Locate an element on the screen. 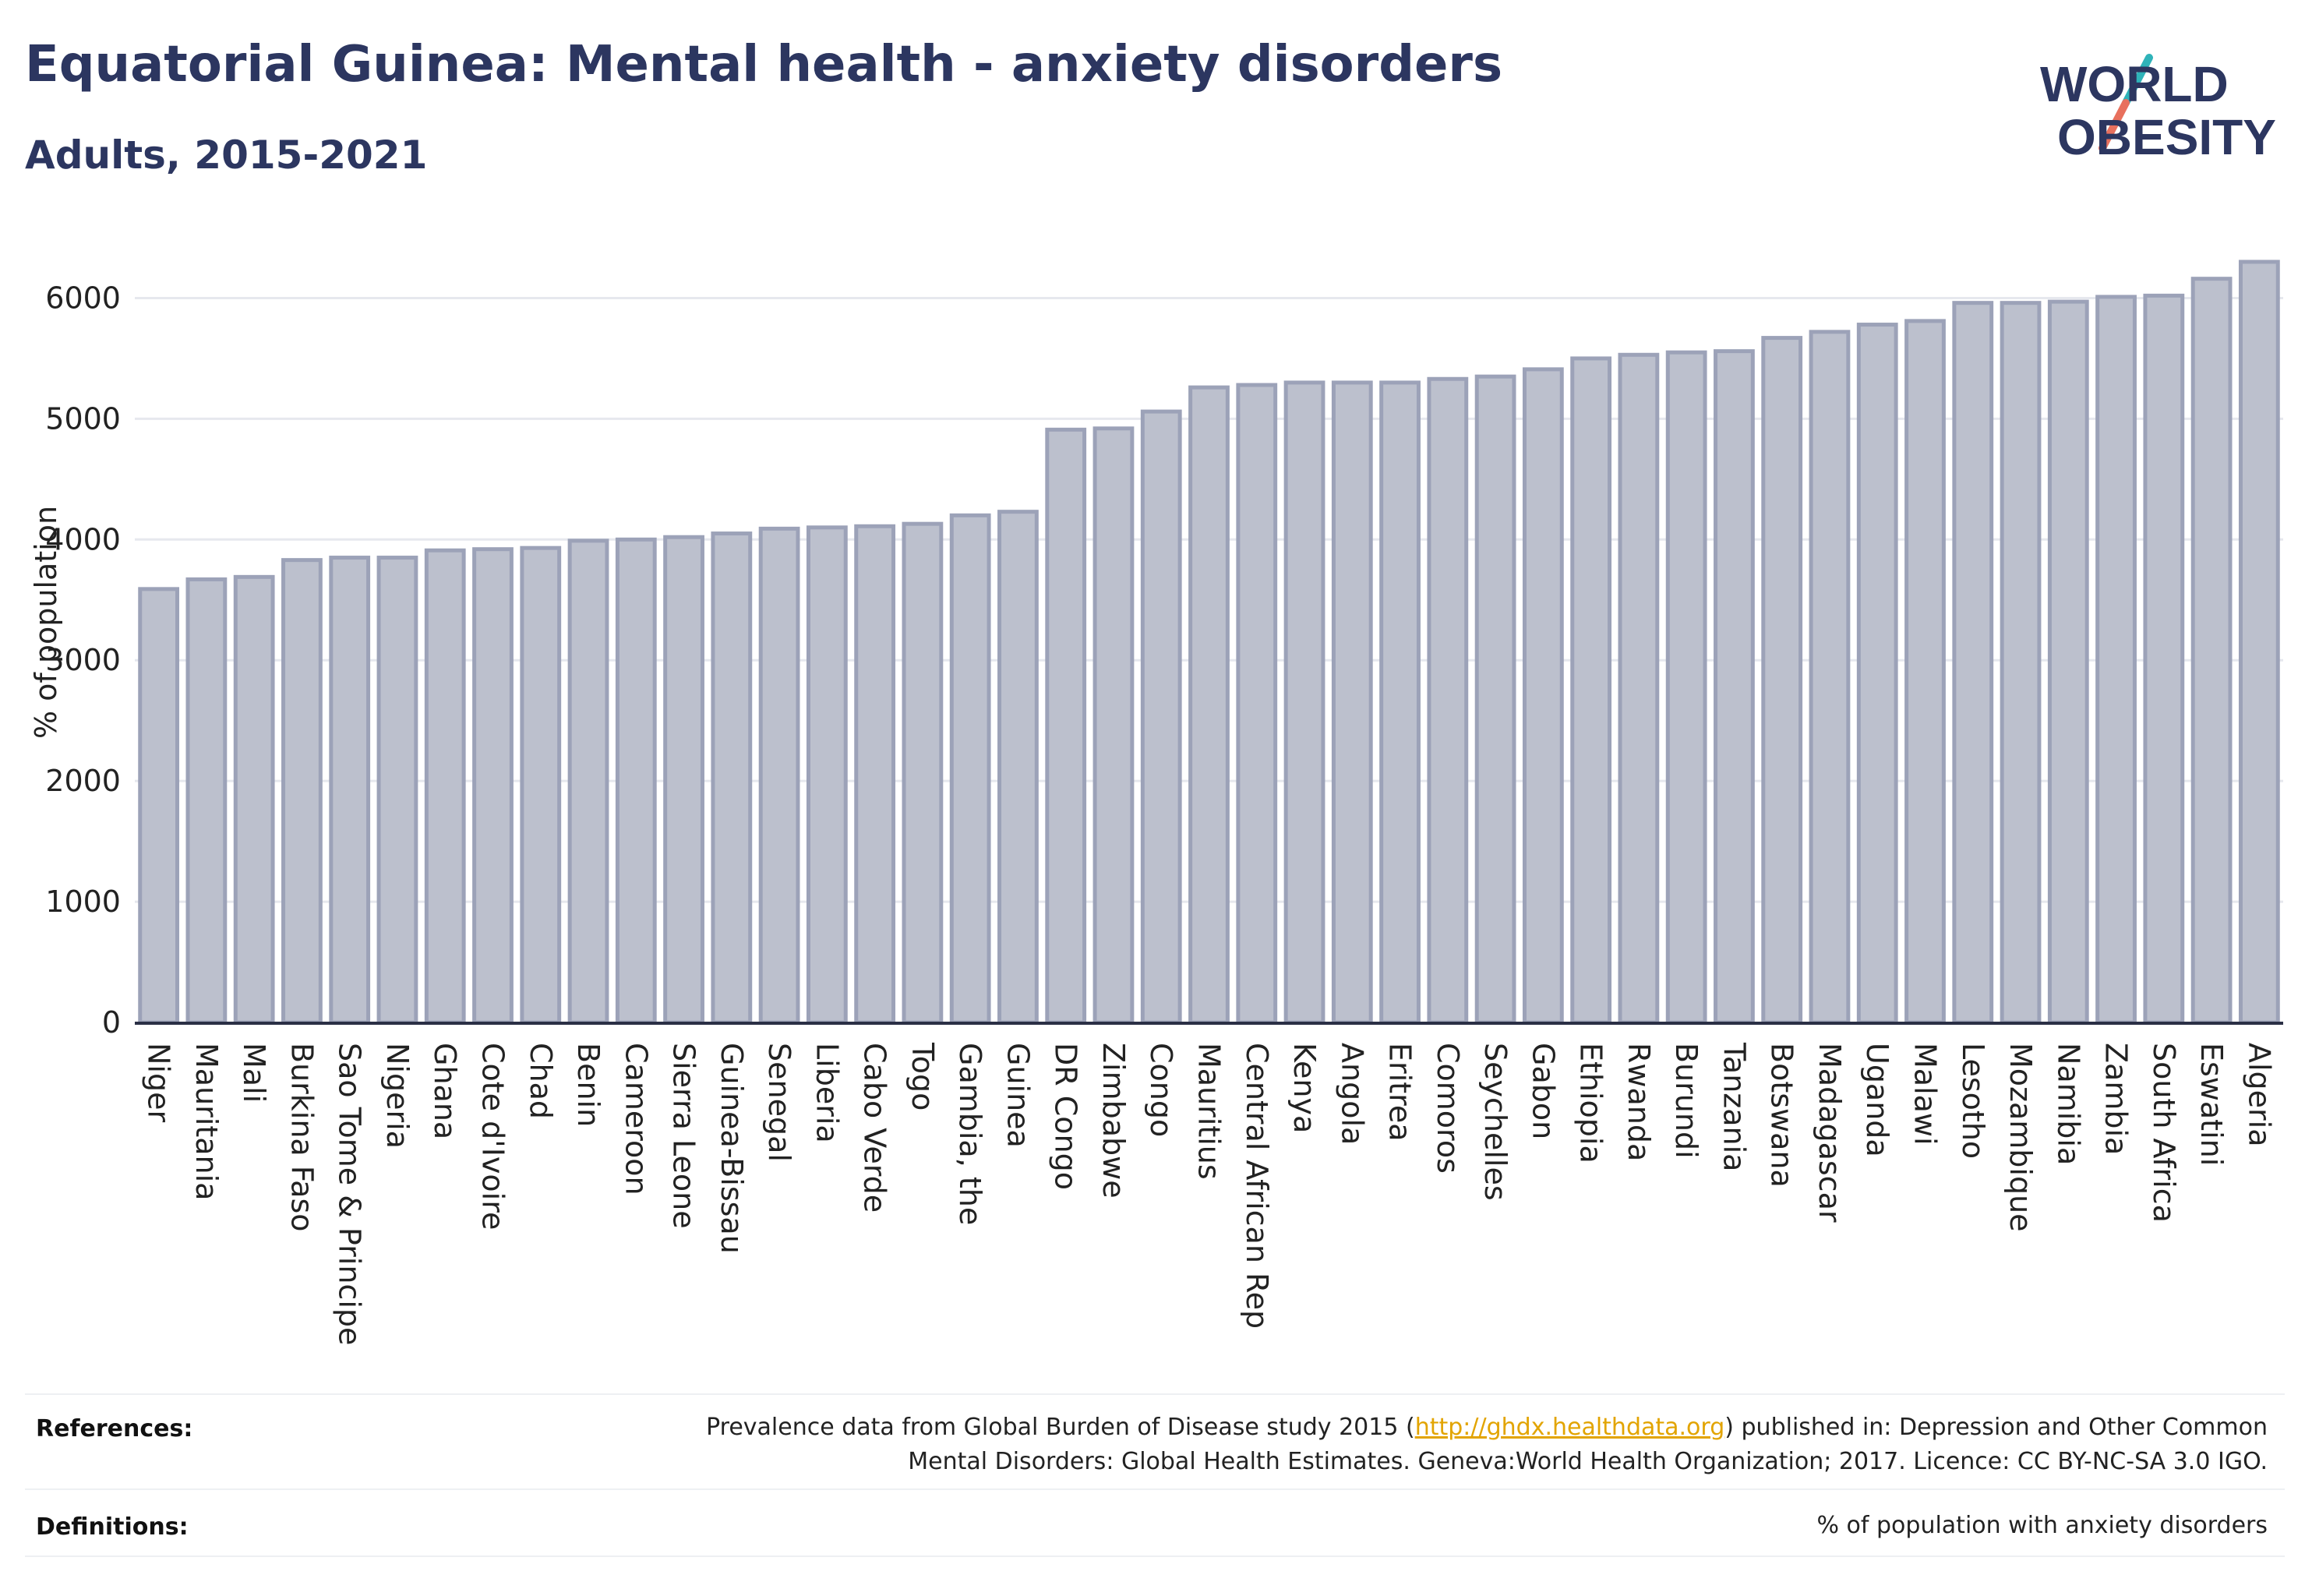  definitions-label: Definitions: is located at coordinates (113, 1527).